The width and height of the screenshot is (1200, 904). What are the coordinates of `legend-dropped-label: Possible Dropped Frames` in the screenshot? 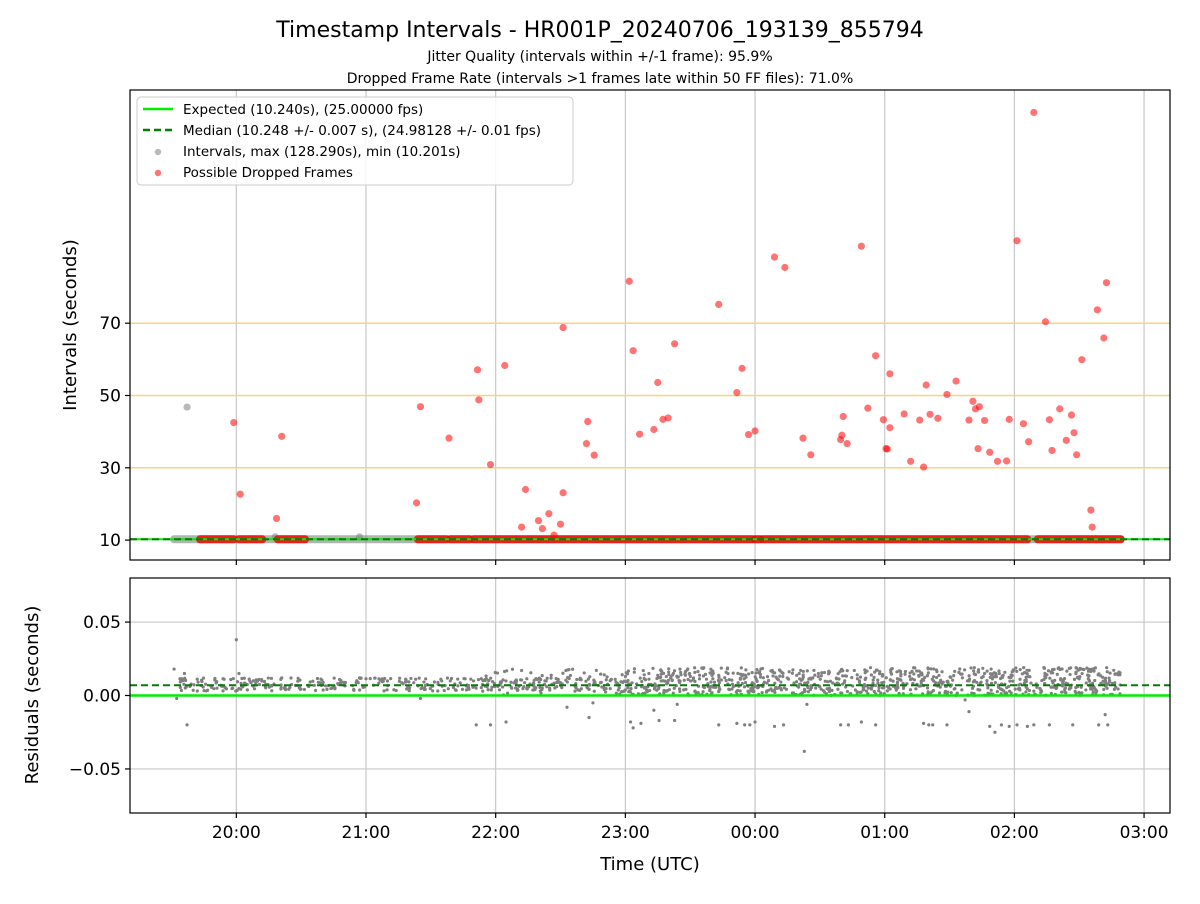 It's located at (268, 173).